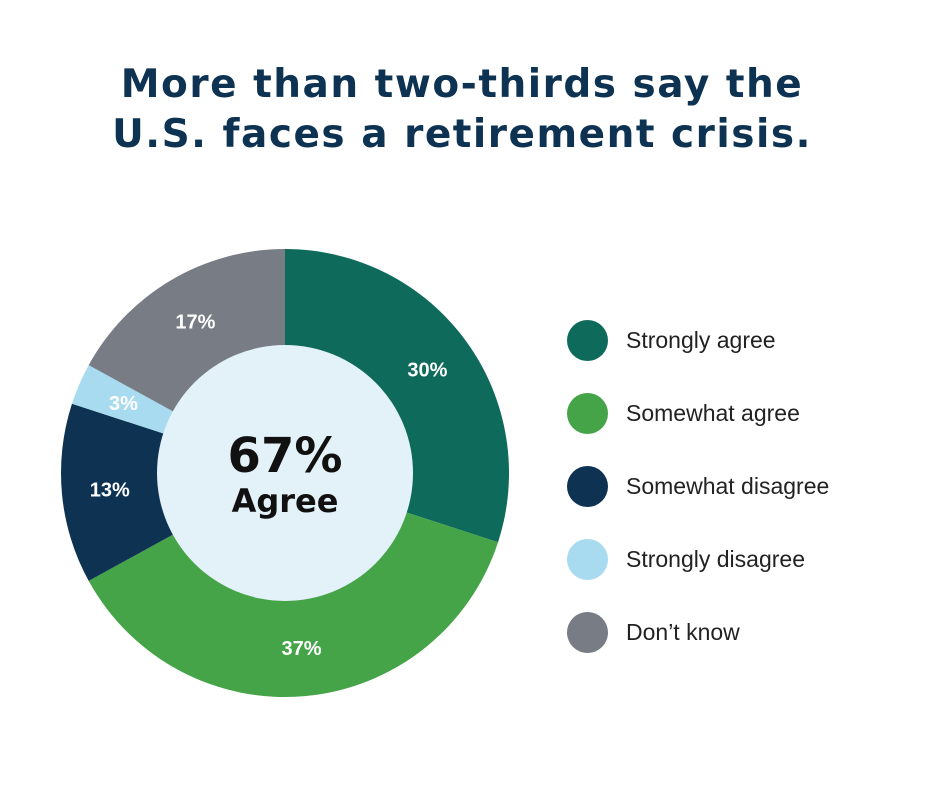 This screenshot has width=940, height=788. I want to click on slice-label-strongly-agree: 30%, so click(427, 371).